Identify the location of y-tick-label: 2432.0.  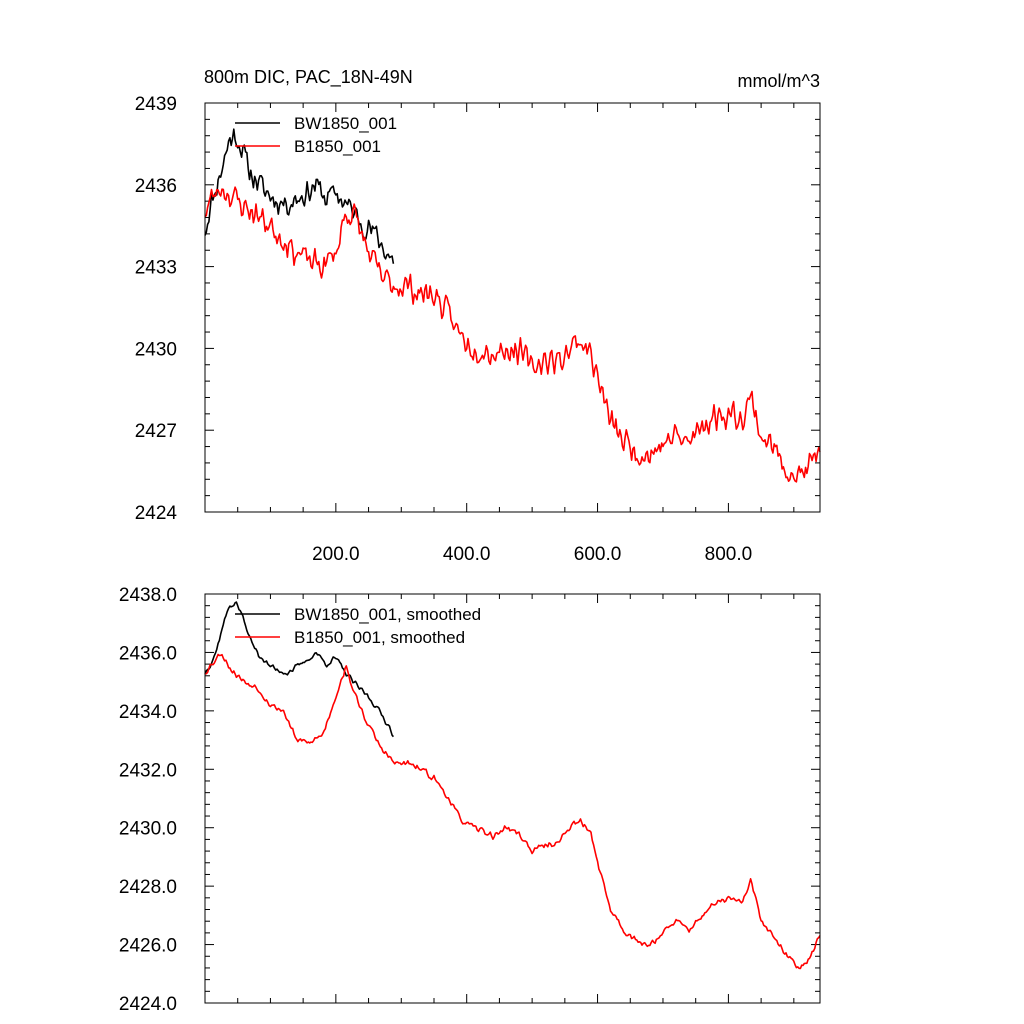
(148, 770).